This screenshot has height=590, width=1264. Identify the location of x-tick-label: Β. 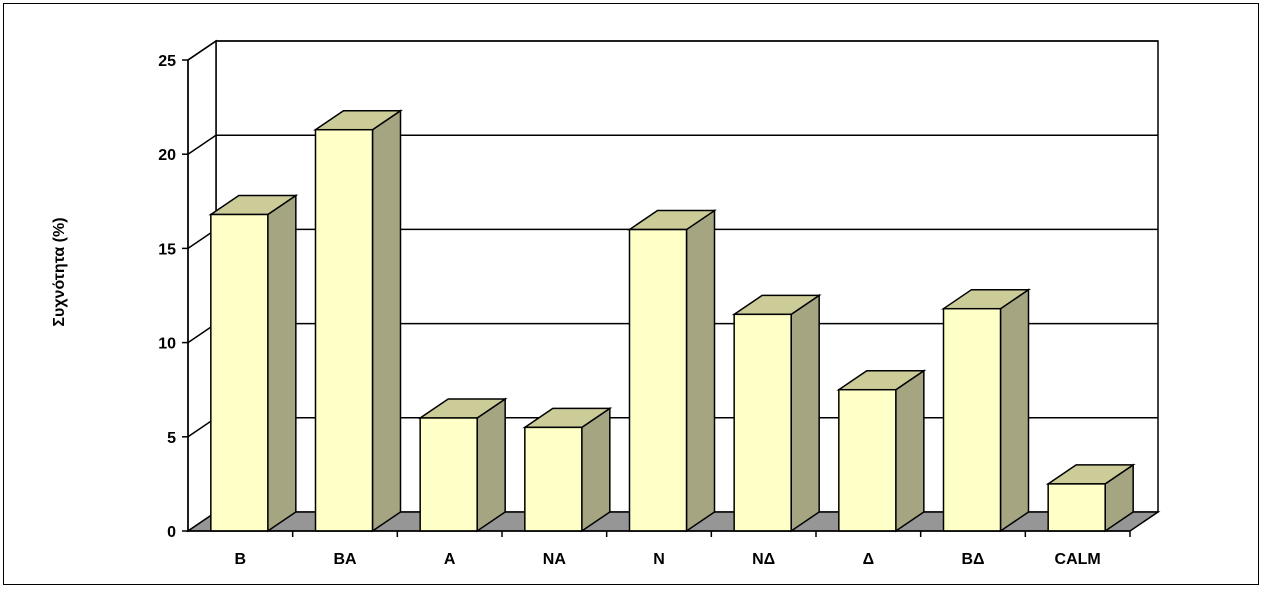
(241, 559).